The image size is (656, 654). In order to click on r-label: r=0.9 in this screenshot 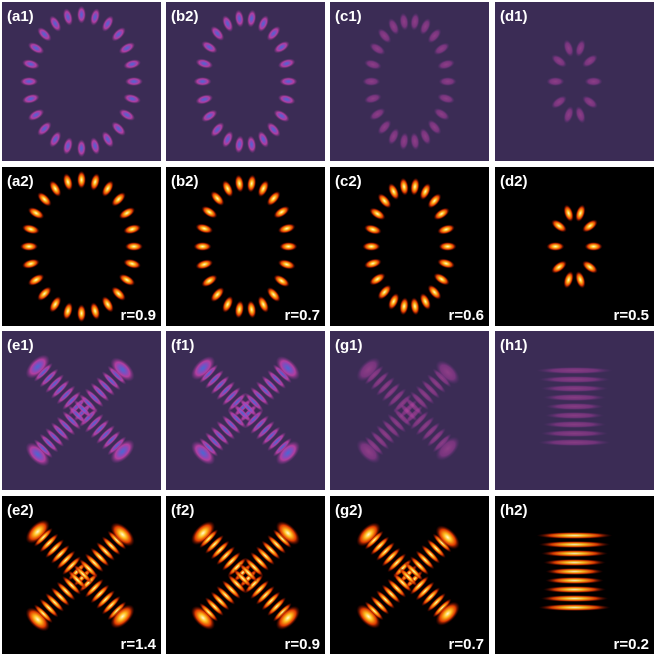, I will do `click(302, 644)`.